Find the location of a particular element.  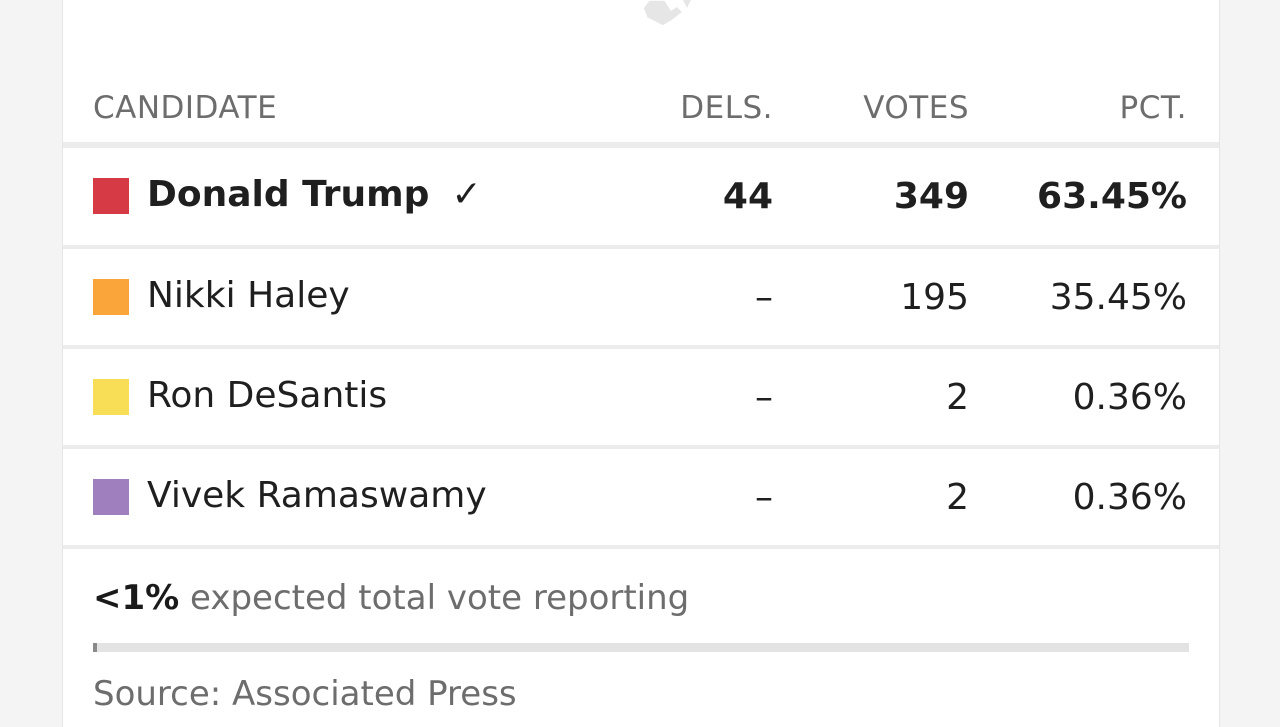

table-header: CANDIDATE DELS. VOTES PCT. is located at coordinates (641, 113).